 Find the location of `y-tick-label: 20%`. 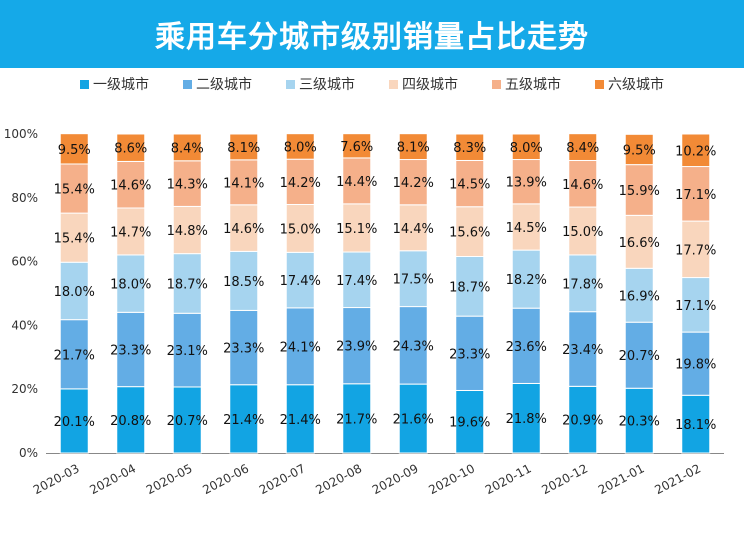

y-tick-label: 20% is located at coordinates (24, 389).